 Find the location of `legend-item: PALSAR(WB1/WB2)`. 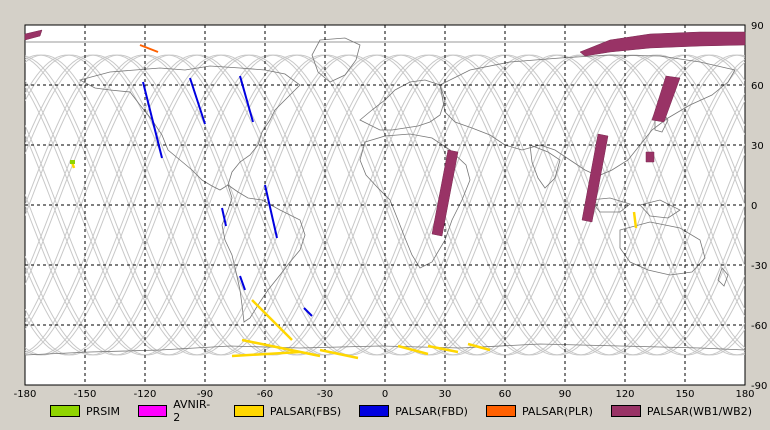

legend-item: PALSAR(WB1/WB2) is located at coordinates (681, 411).